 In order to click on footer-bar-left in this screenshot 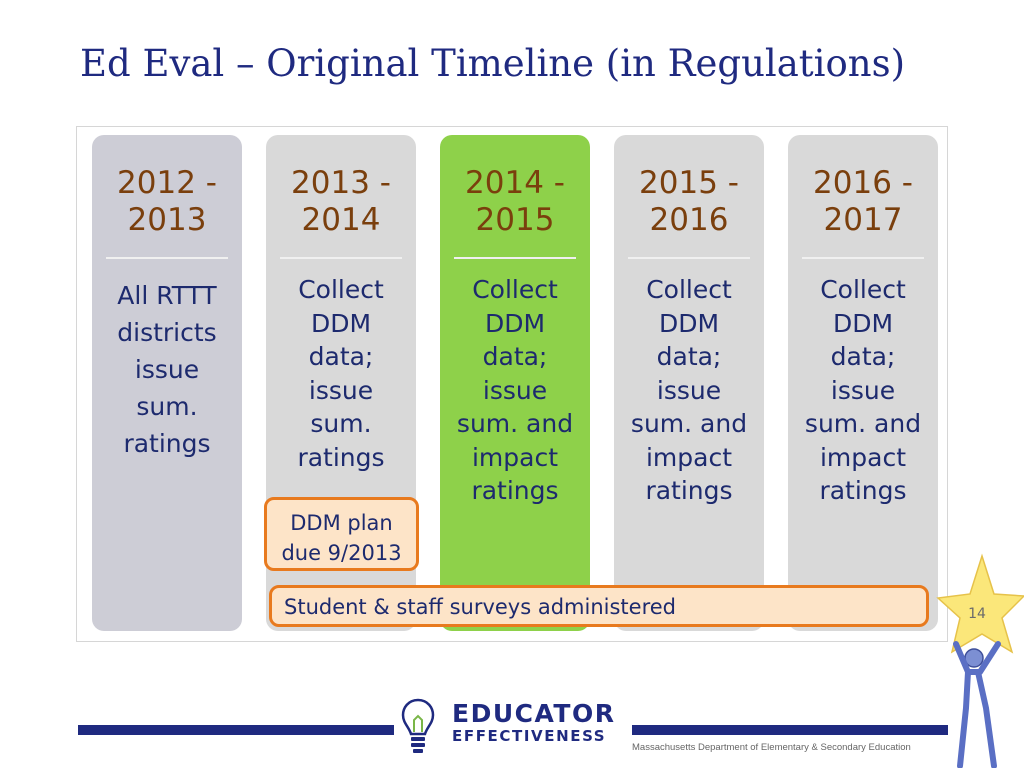, I will do `click(236, 730)`.